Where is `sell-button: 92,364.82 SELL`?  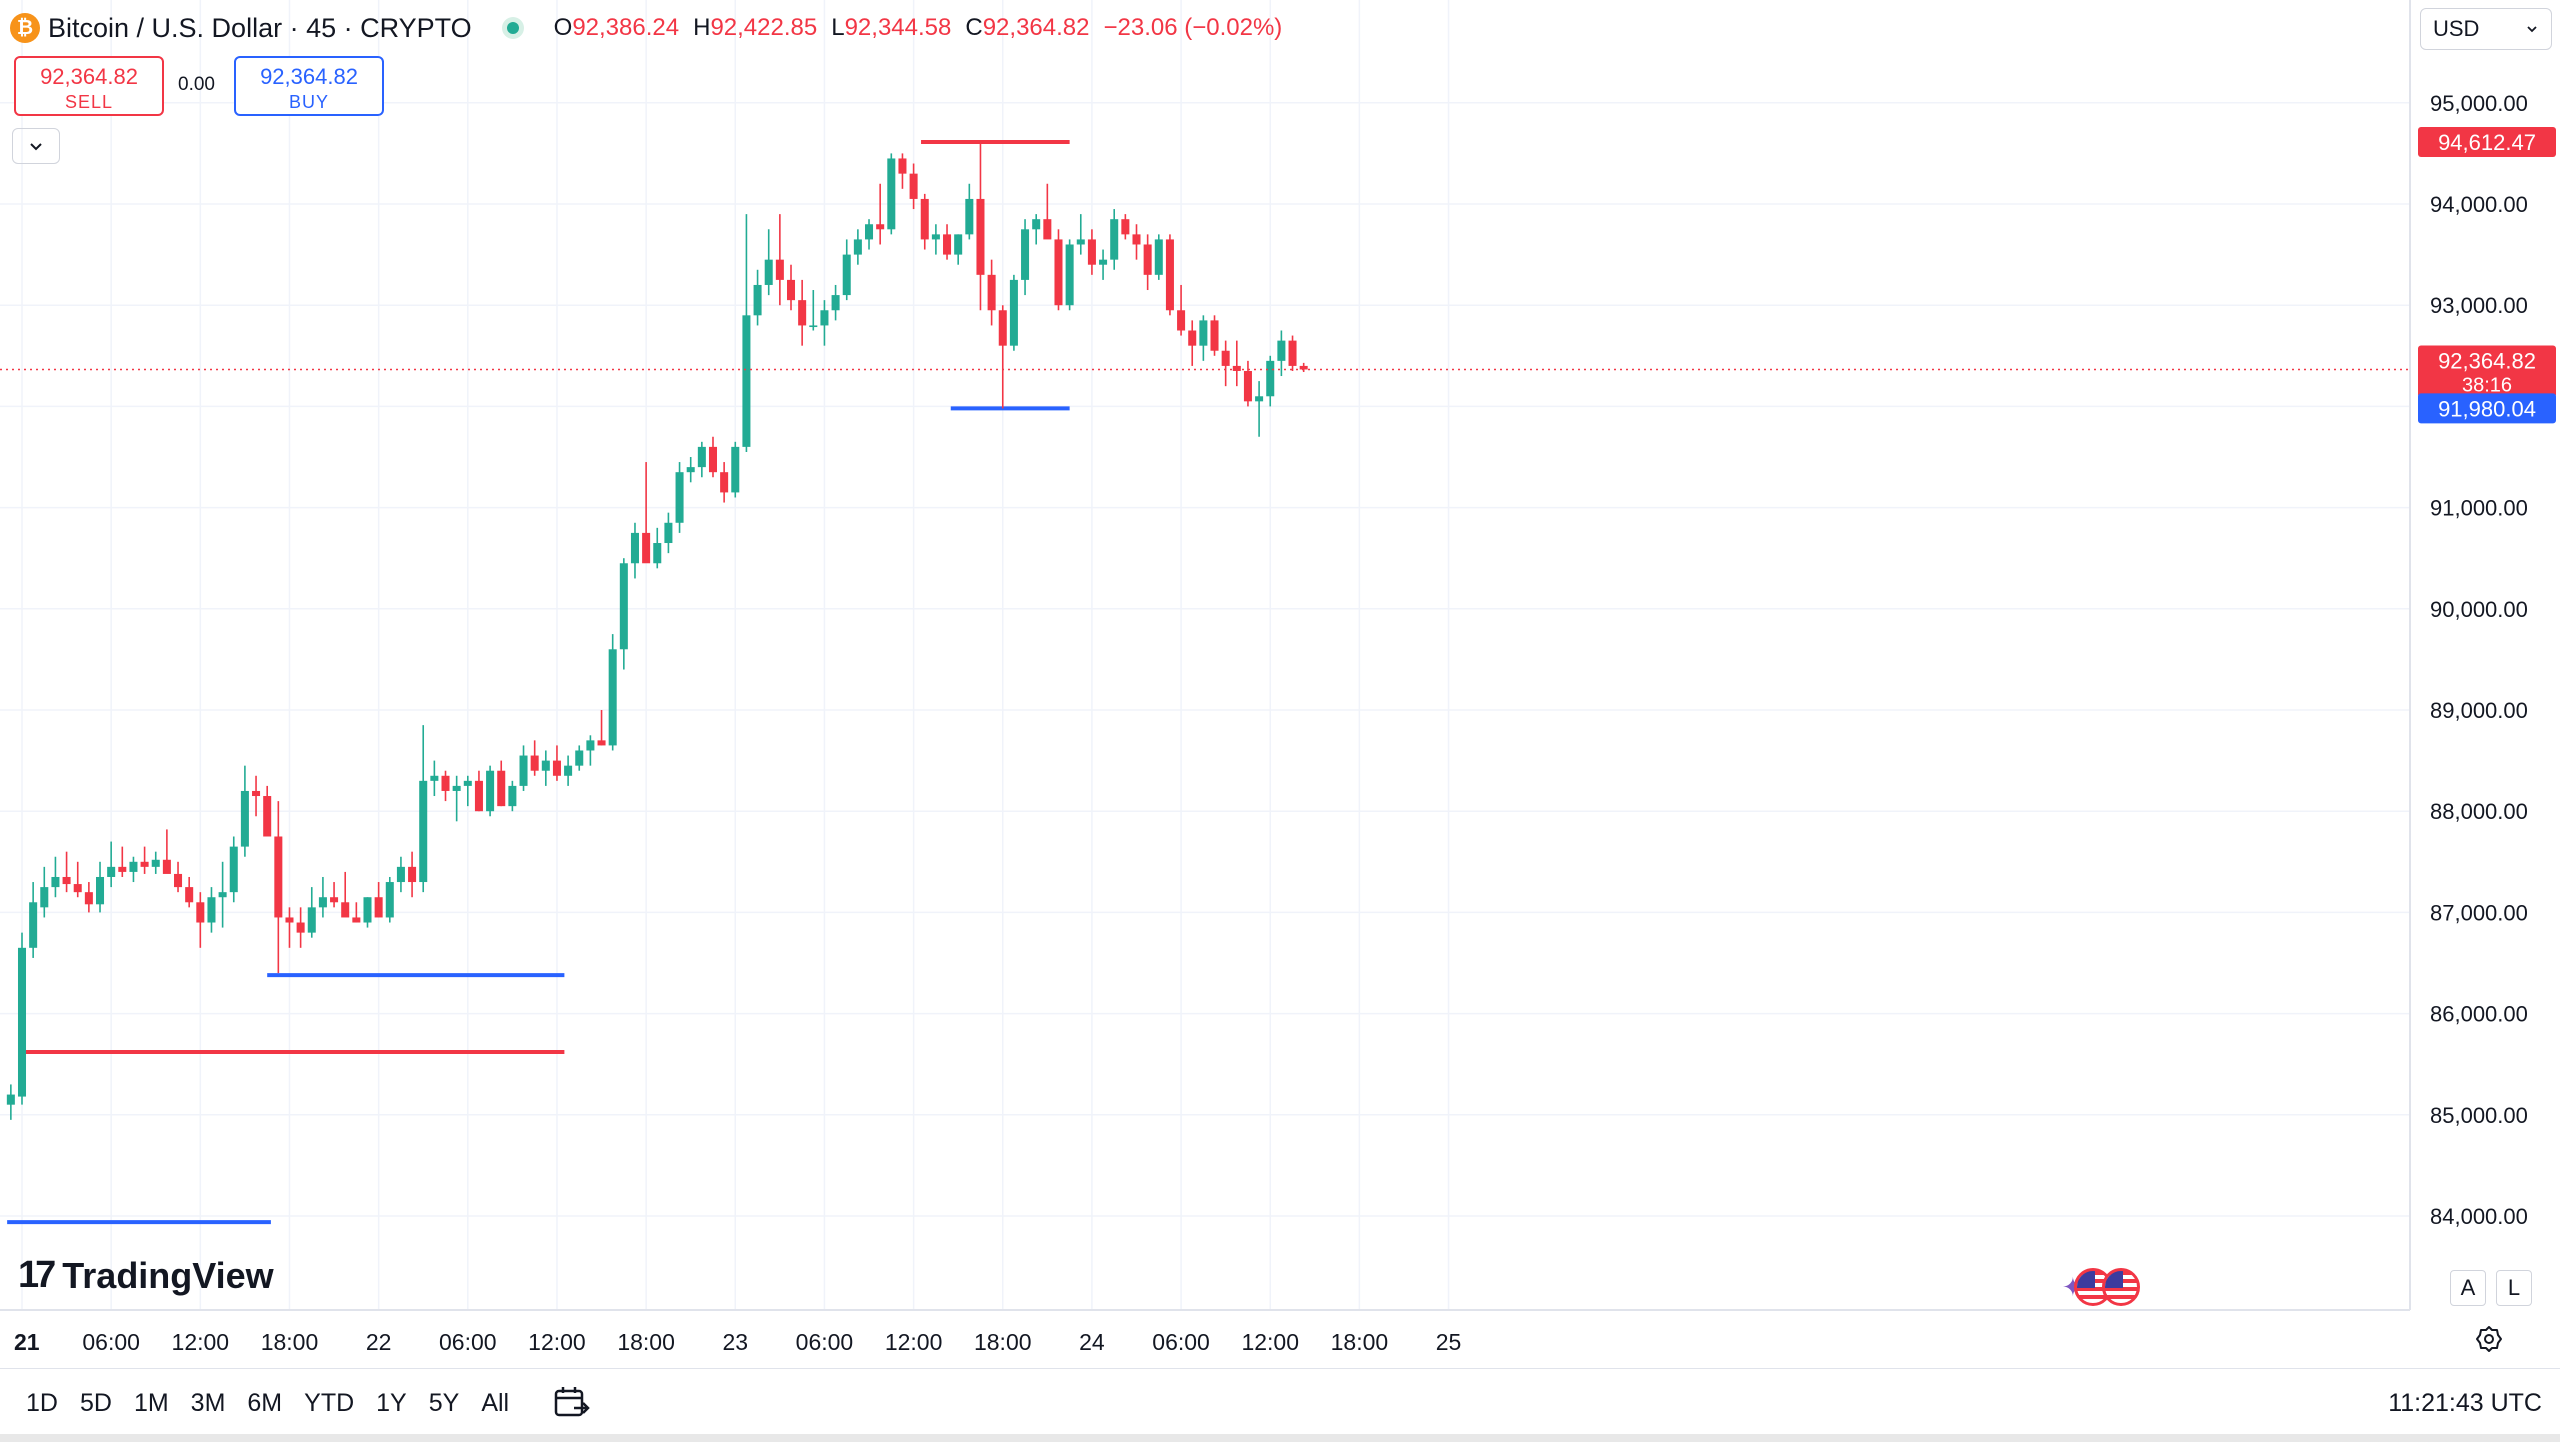
sell-button: 92,364.82 SELL is located at coordinates (89, 86).